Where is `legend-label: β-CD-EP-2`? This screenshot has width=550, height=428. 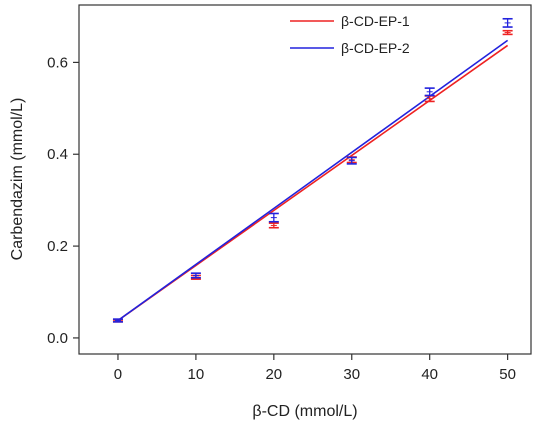 legend-label: β-CD-EP-2 is located at coordinates (375, 48).